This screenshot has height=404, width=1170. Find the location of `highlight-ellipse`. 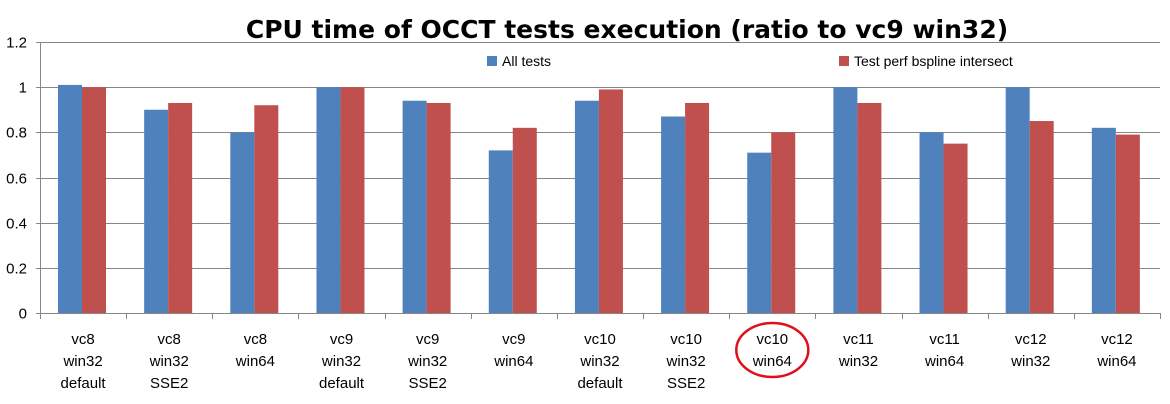

highlight-ellipse is located at coordinates (772, 350).